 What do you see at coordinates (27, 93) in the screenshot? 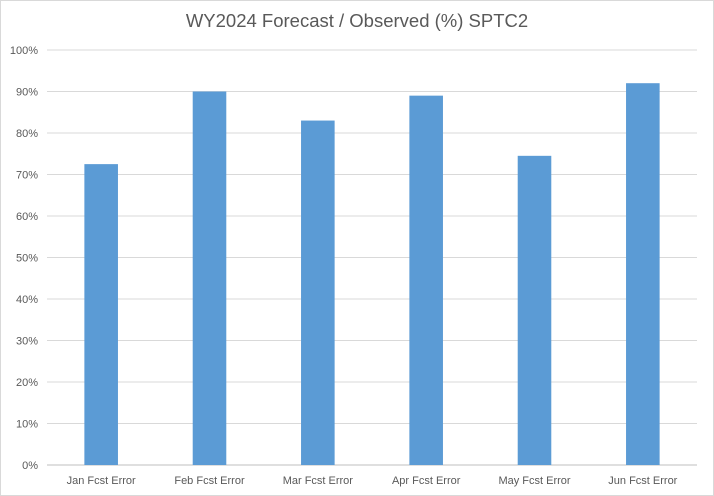
I see `y-tick-label: 90%` at bounding box center [27, 93].